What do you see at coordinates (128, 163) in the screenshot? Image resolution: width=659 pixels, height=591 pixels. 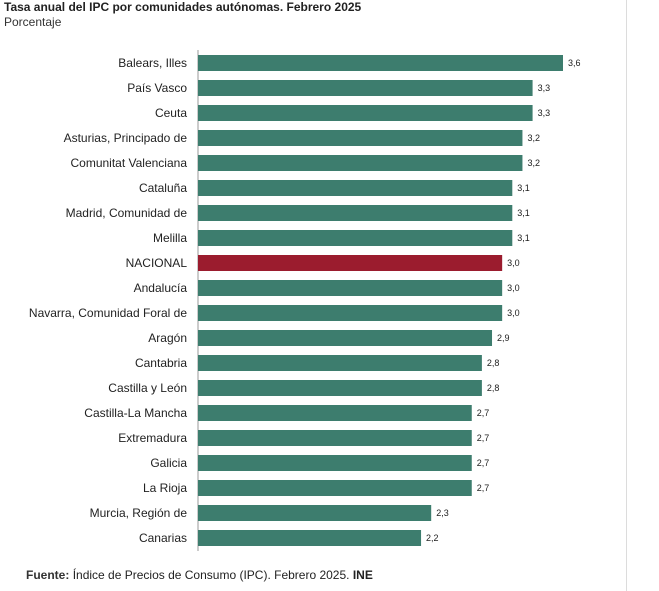 I see `category-label: Comunitat Valenciana` at bounding box center [128, 163].